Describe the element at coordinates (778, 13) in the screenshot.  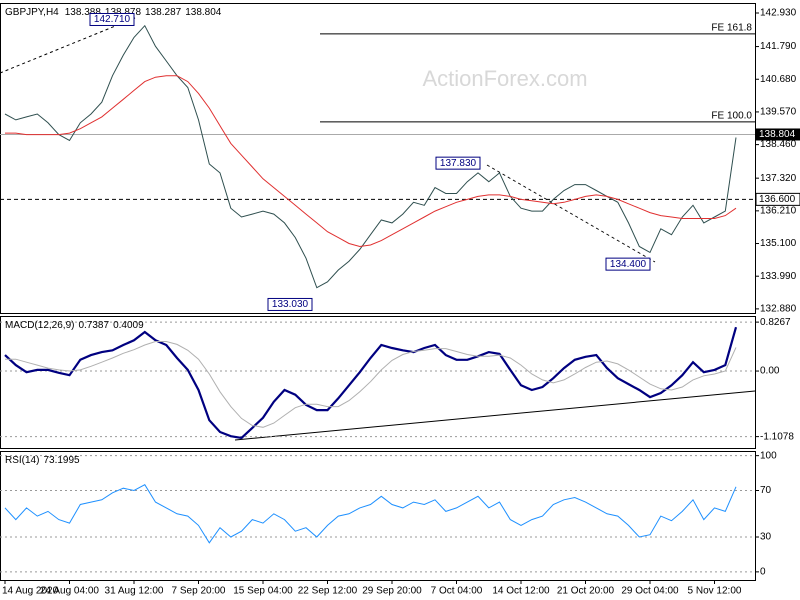
I see `y-tick-label: 142.930` at that location.